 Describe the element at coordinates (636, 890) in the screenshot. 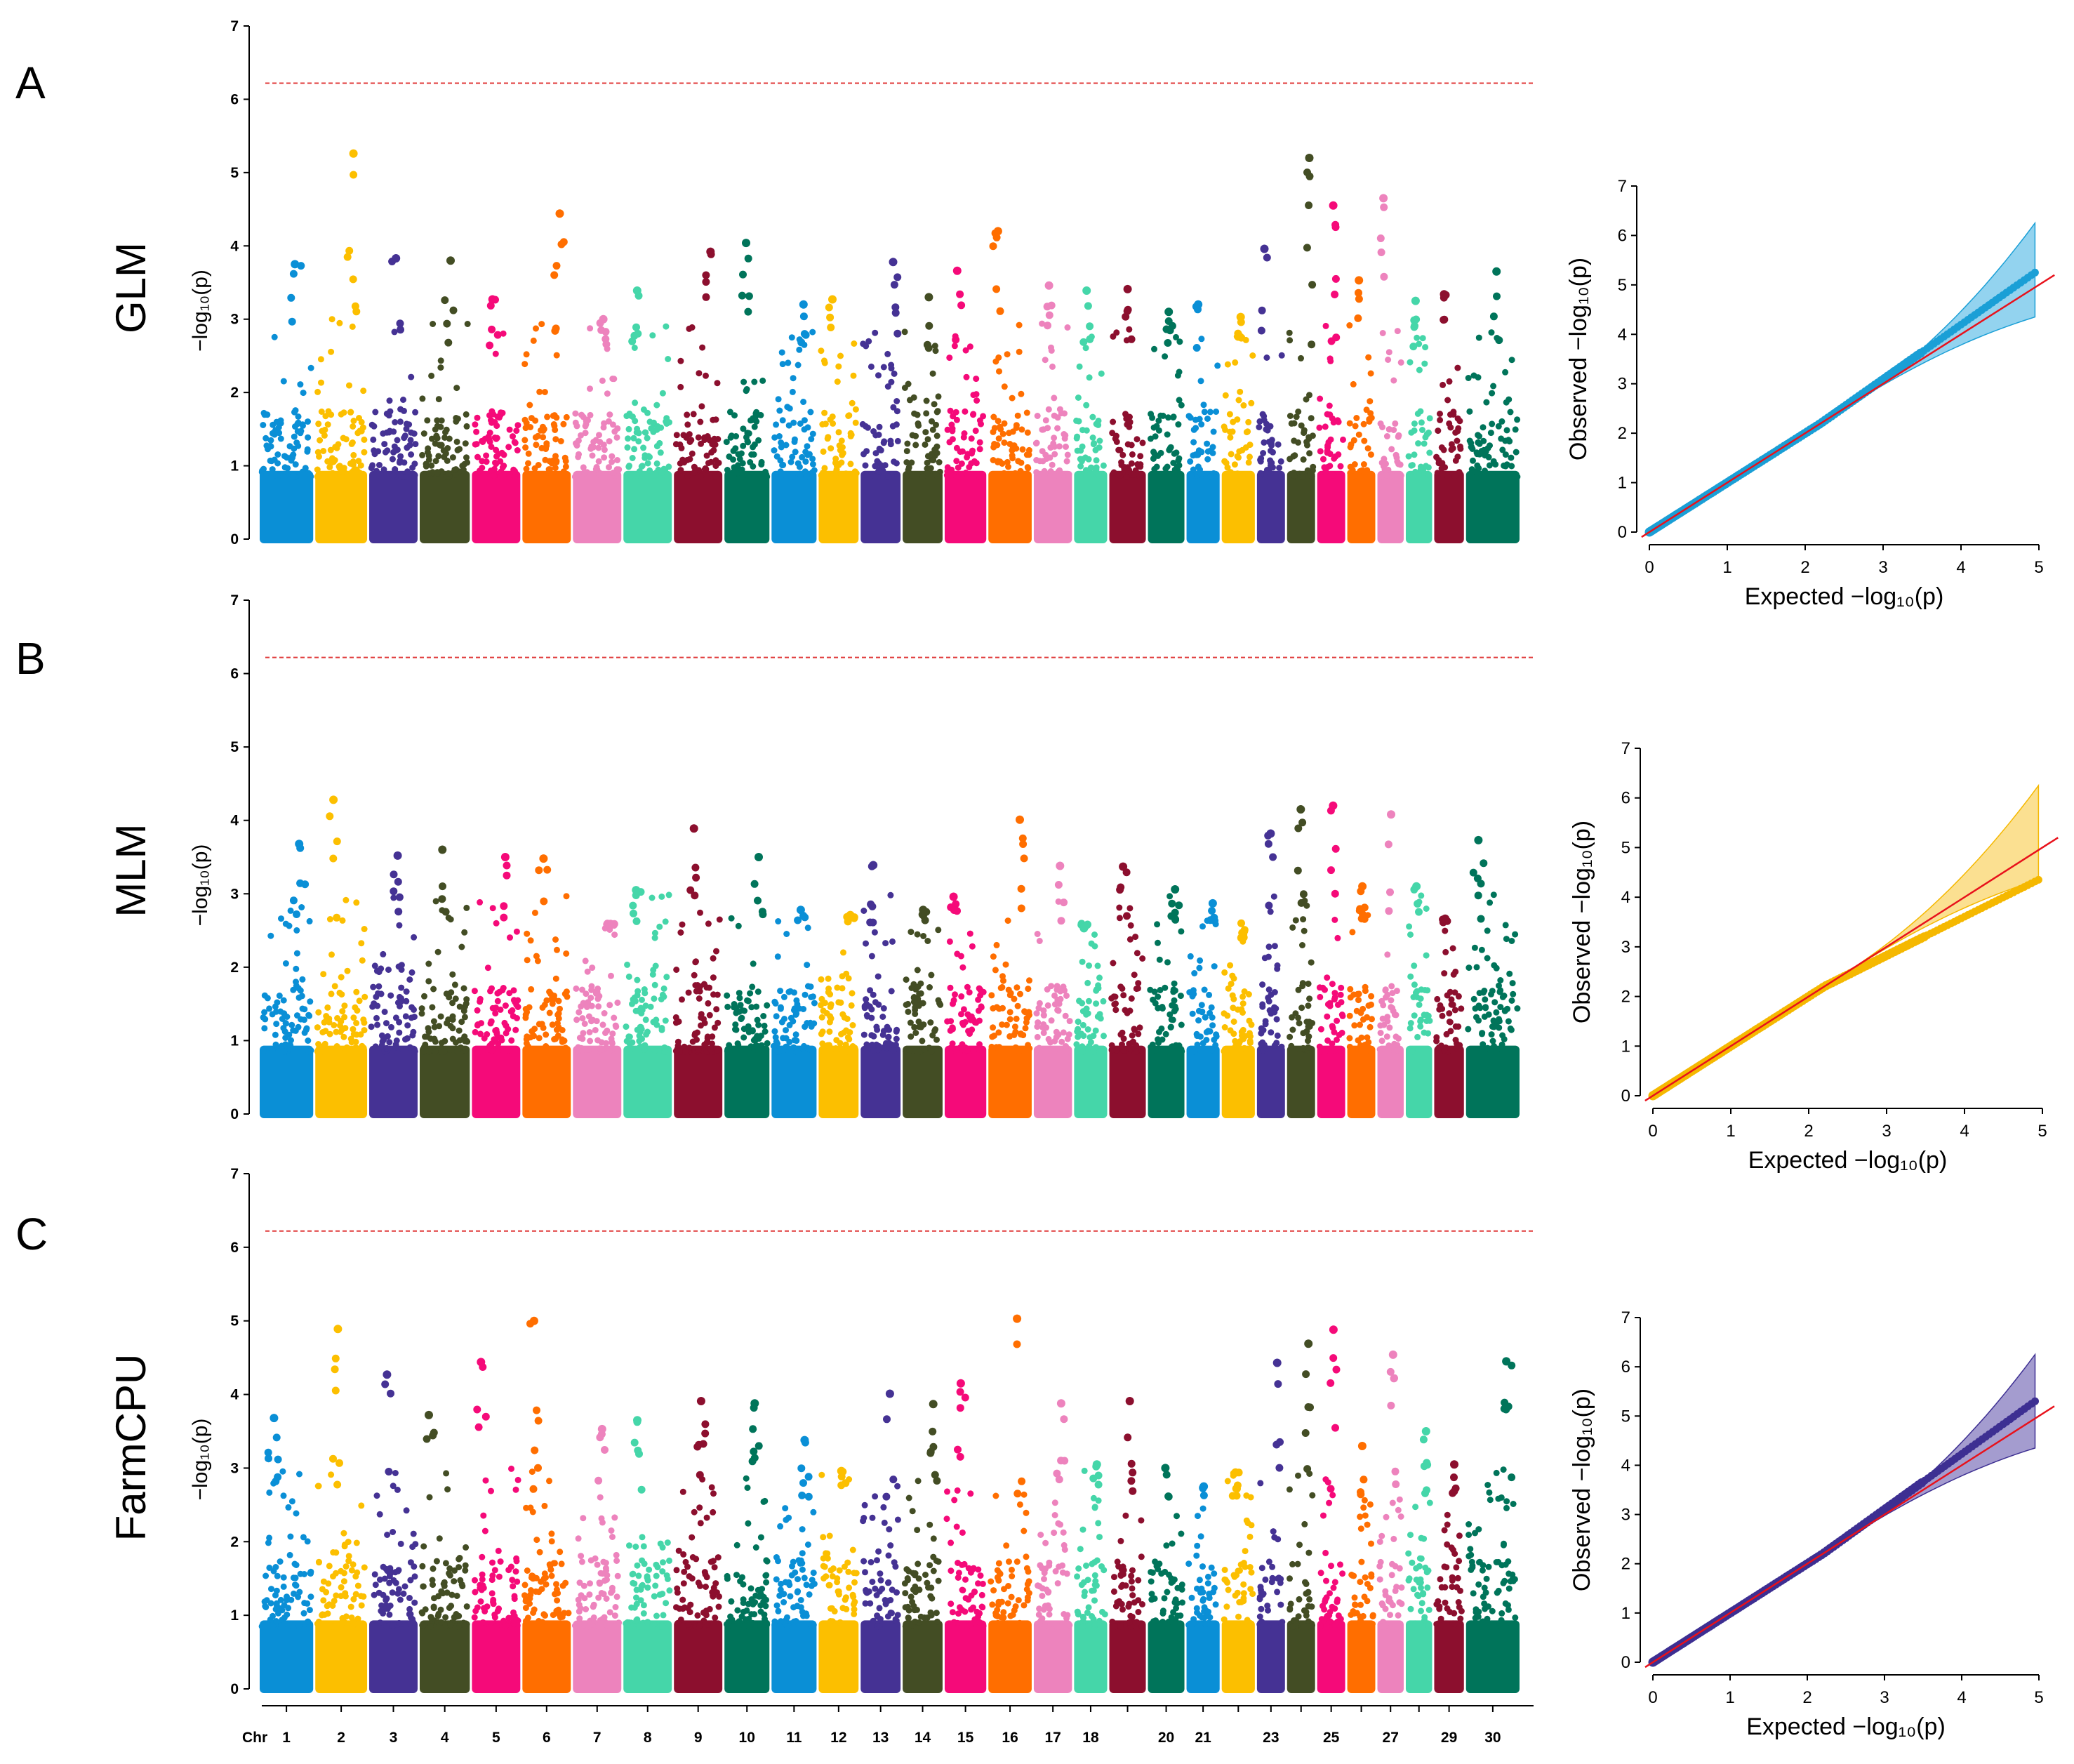

I see `snp-peak-point` at that location.